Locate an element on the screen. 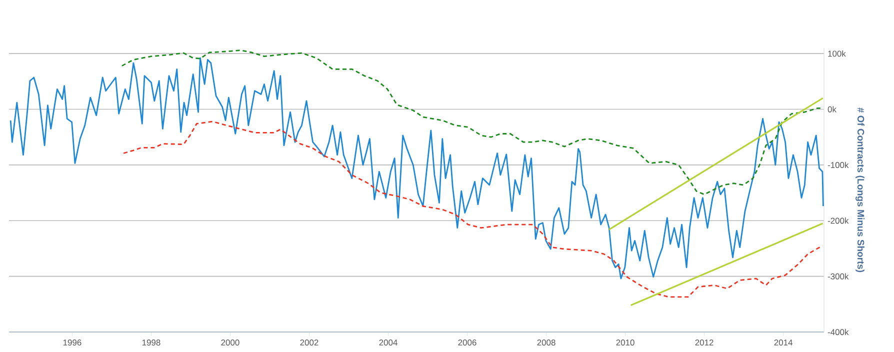 The image size is (894, 352). y-tick-label: -400k is located at coordinates (838, 332).